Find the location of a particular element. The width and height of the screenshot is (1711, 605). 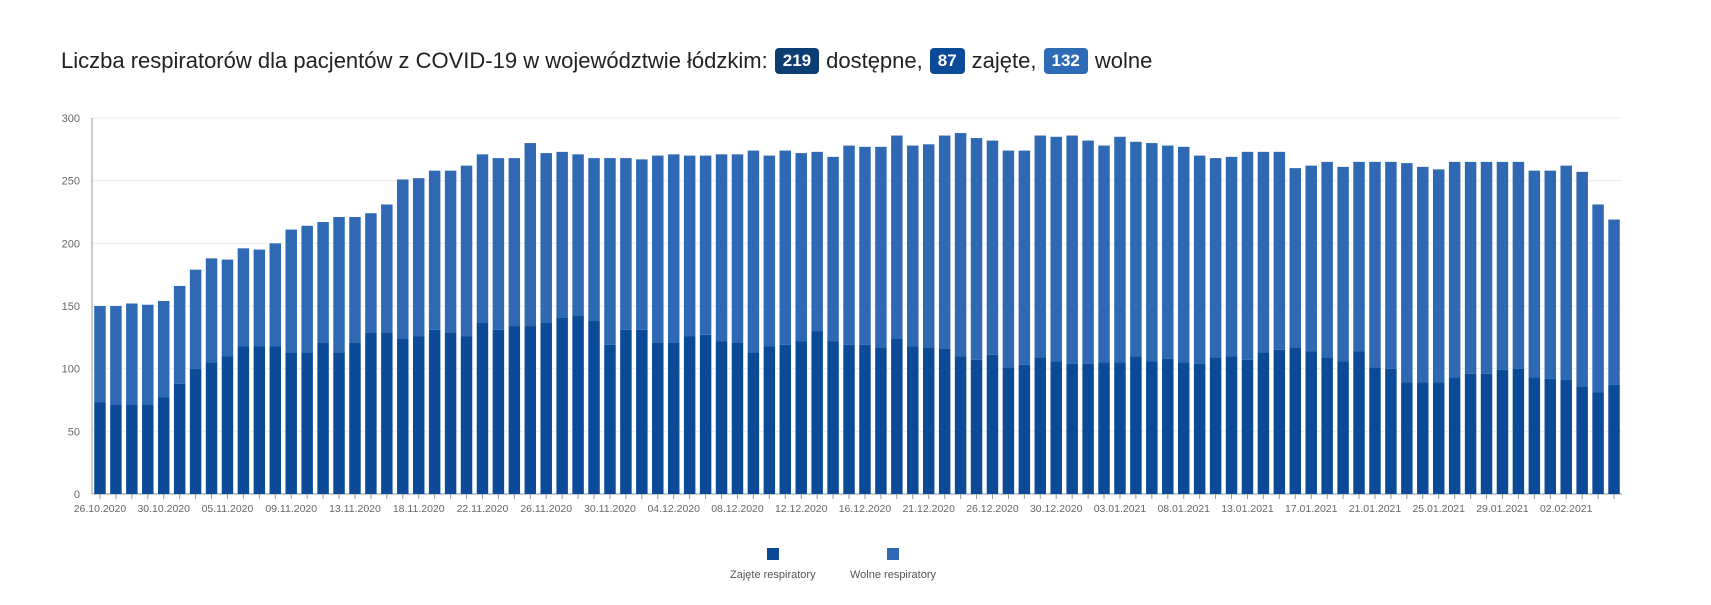

legend-swatch-free is located at coordinates (893, 554).